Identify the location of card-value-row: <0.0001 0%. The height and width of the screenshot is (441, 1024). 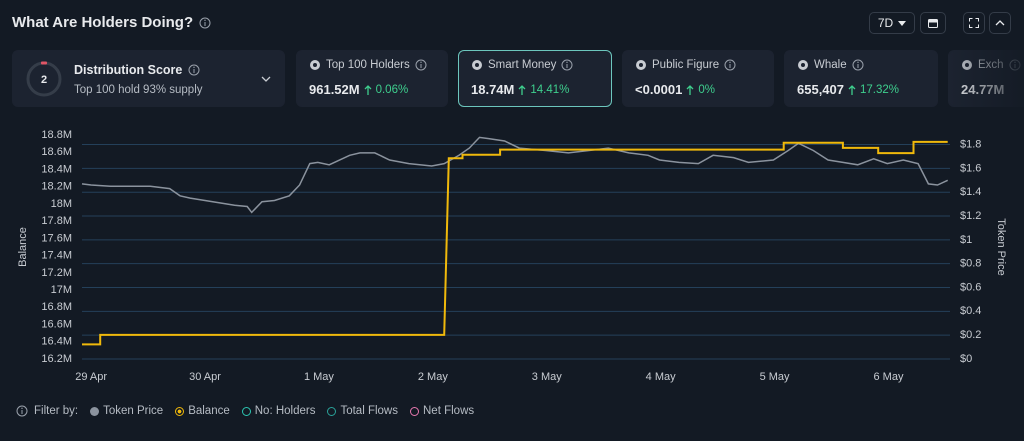
(698, 89).